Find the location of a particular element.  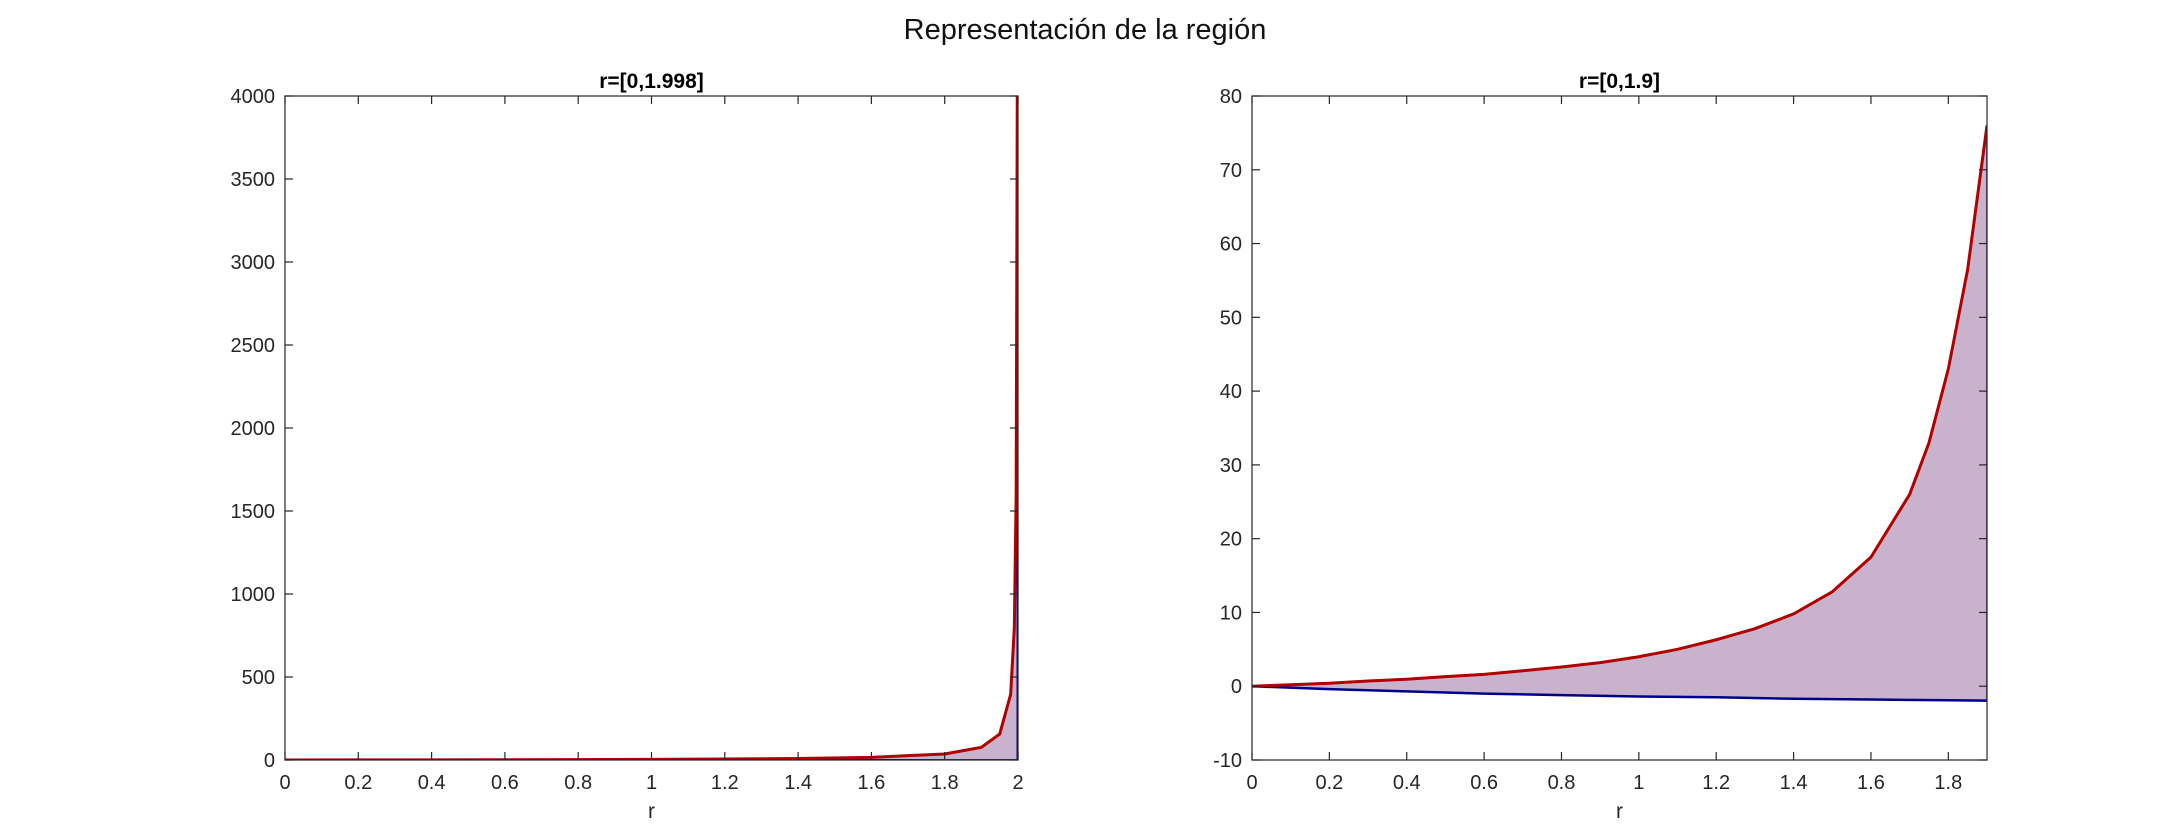

y-tick-label: 40 is located at coordinates (1231, 392).